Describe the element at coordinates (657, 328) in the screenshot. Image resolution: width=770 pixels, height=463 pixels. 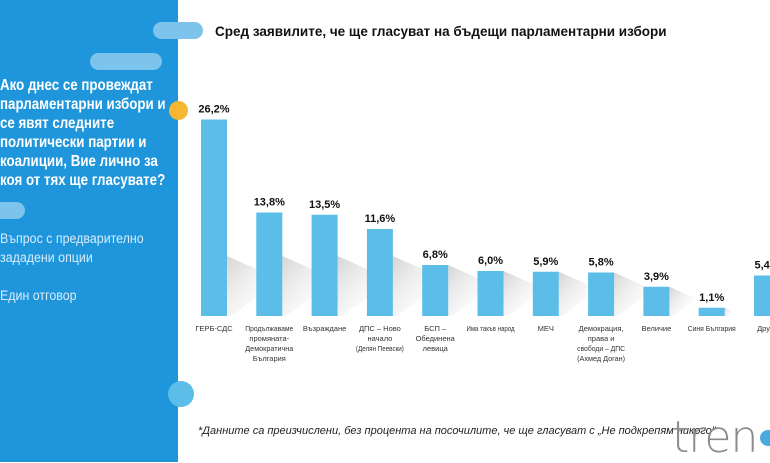
I see `category-label: Величие` at that location.